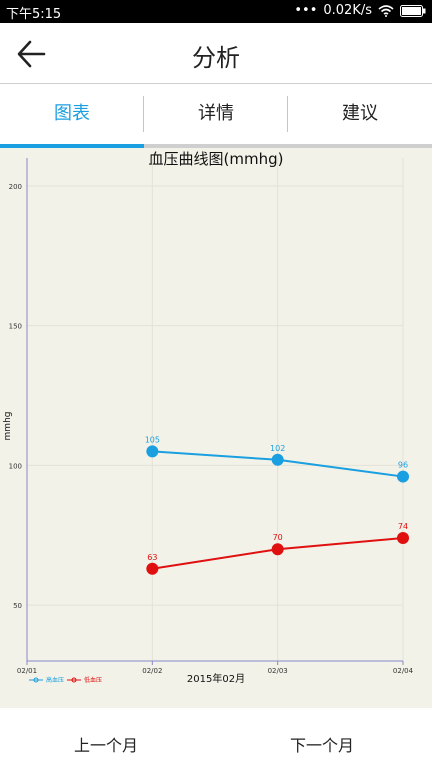 This screenshot has width=432, height=767. I want to click on tab-details: 详情, so click(216, 113).